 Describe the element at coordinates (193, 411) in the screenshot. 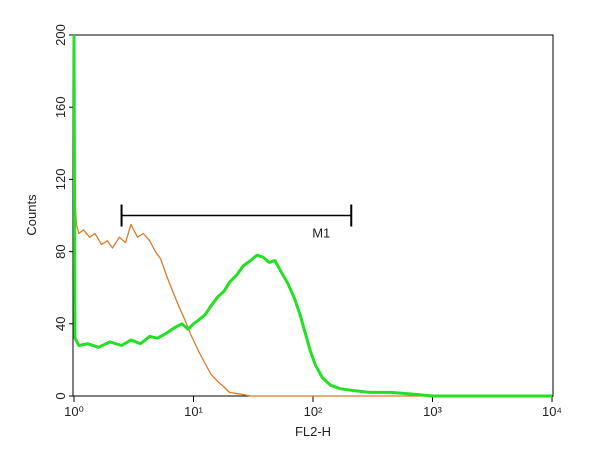

I see `x-tick-label: 10¹` at that location.